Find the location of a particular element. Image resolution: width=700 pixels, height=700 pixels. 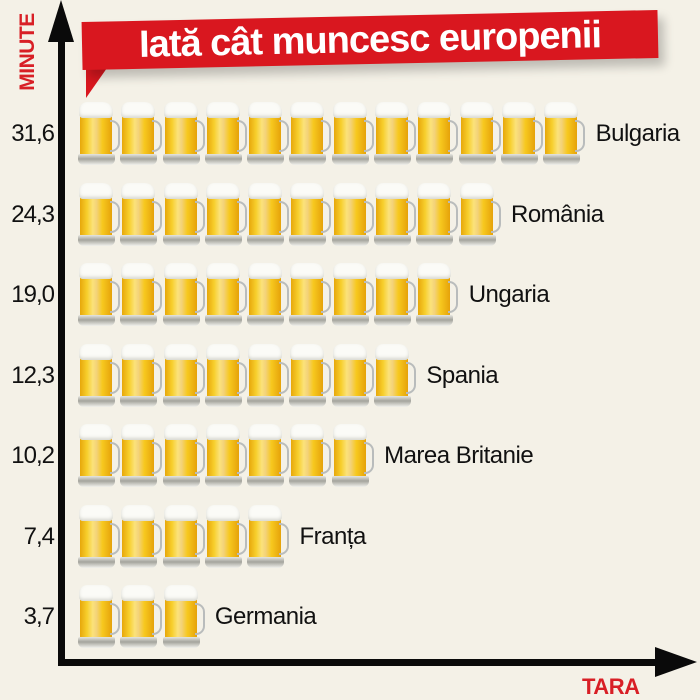

chart-row: 19,0 Ungaria is located at coordinates (350, 295).